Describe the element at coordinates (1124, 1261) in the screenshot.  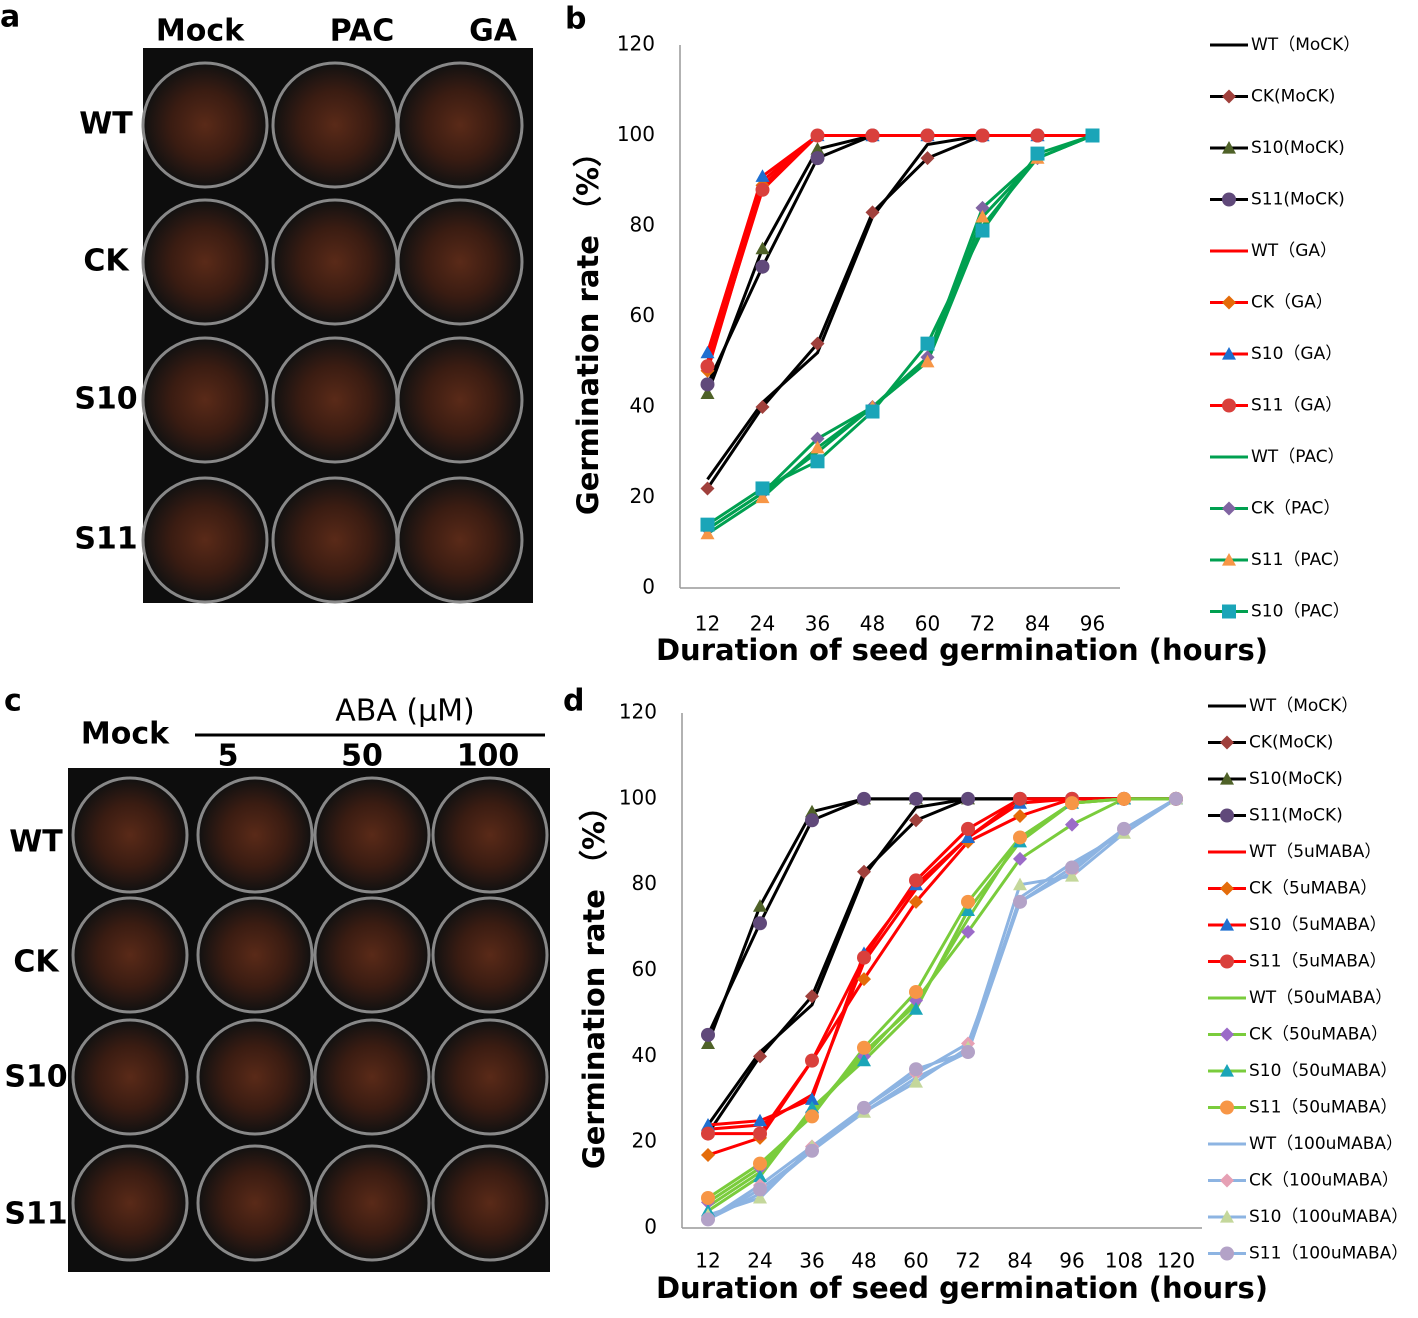
I see `x-tick-label: 108` at that location.